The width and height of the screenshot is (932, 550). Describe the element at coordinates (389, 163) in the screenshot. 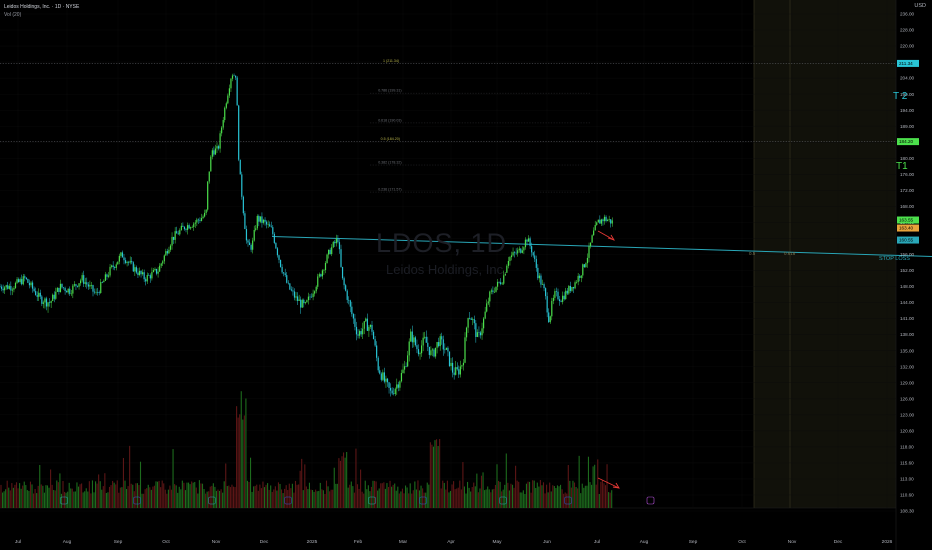

I see `fib-label: 0.382 (178.32)` at that location.